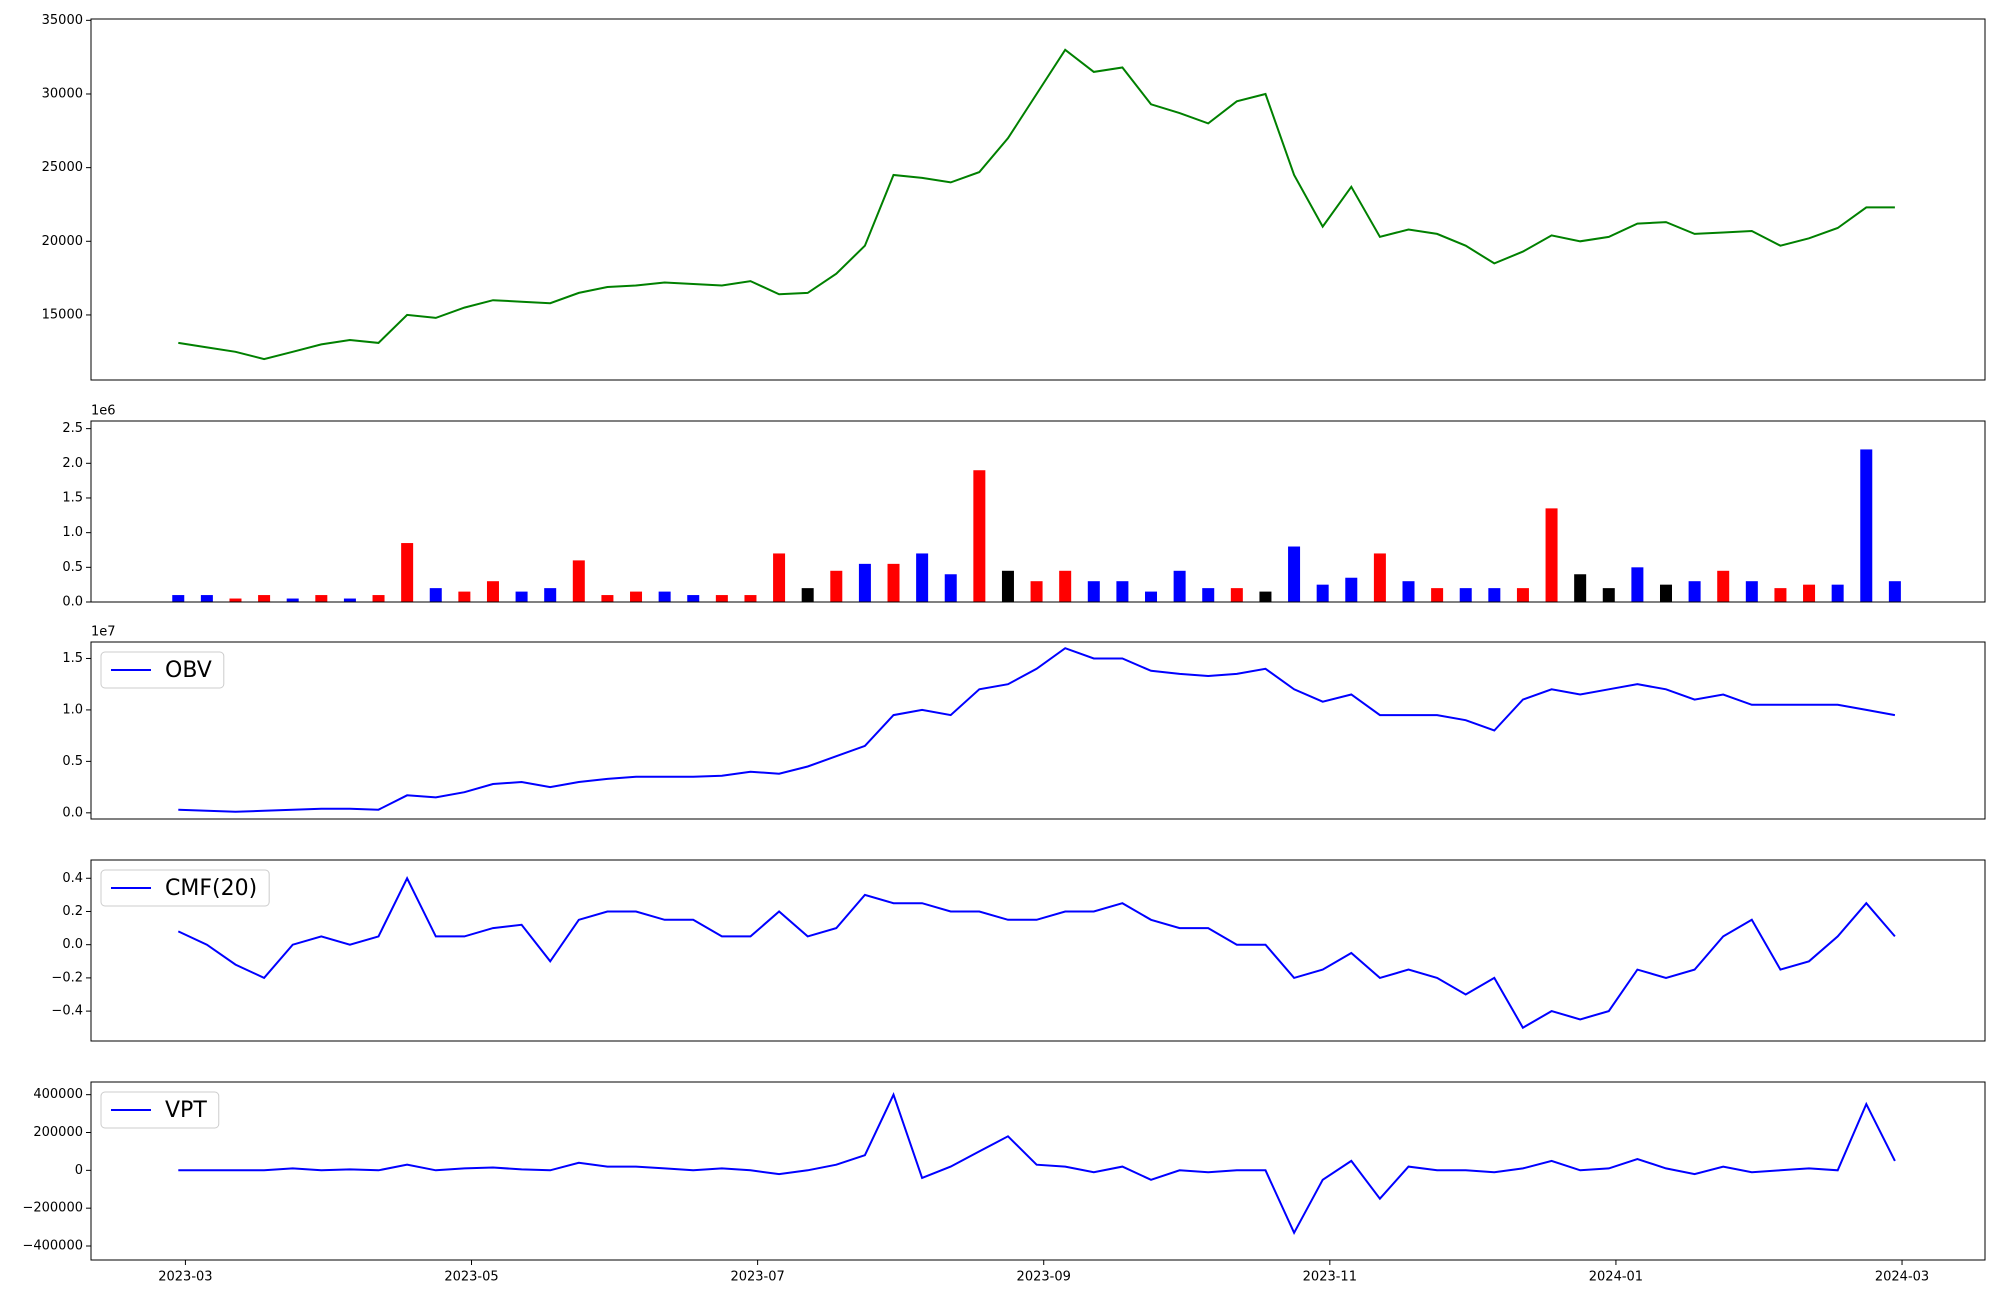  I want to click on y-tick-label: 0.2, so click(72, 911).